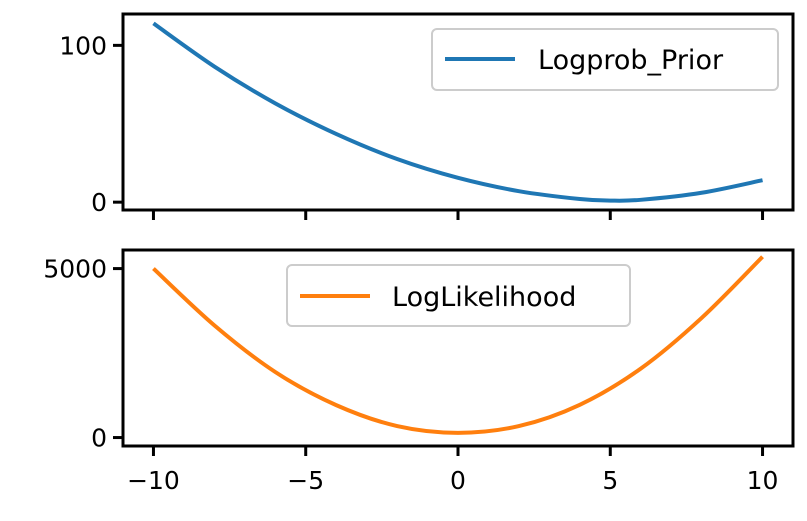 This screenshot has height=521, width=807. Describe the element at coordinates (83, 45) in the screenshot. I see `top-ytick-label: 100` at that location.